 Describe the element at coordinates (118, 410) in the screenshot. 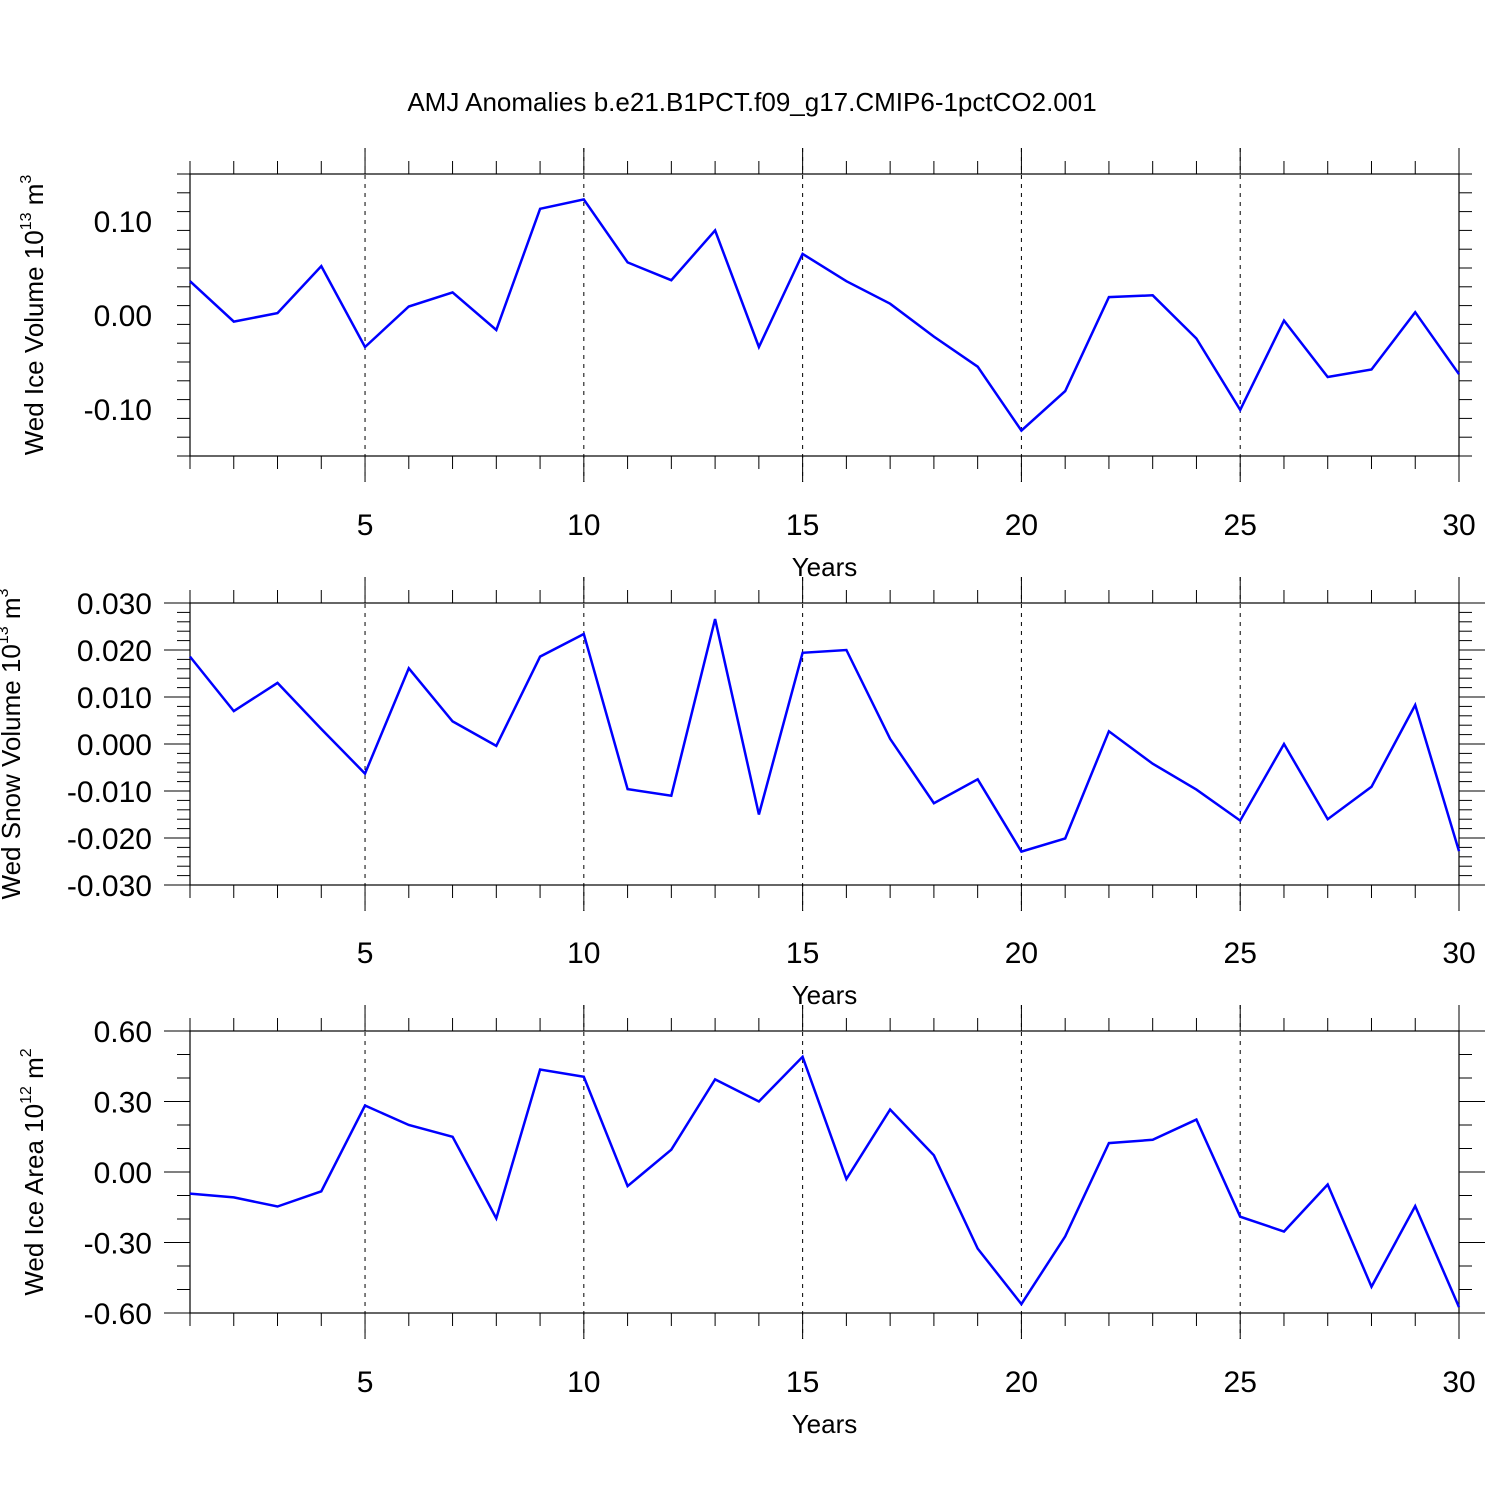

I see `y-tick-label: -0.10` at that location.